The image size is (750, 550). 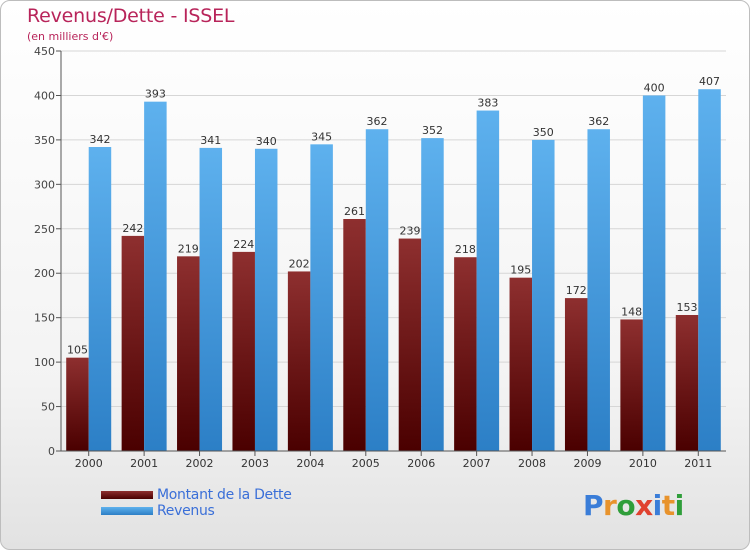 What do you see at coordinates (186, 511) in the screenshot?
I see `legend-label-revenue: Revenus` at bounding box center [186, 511].